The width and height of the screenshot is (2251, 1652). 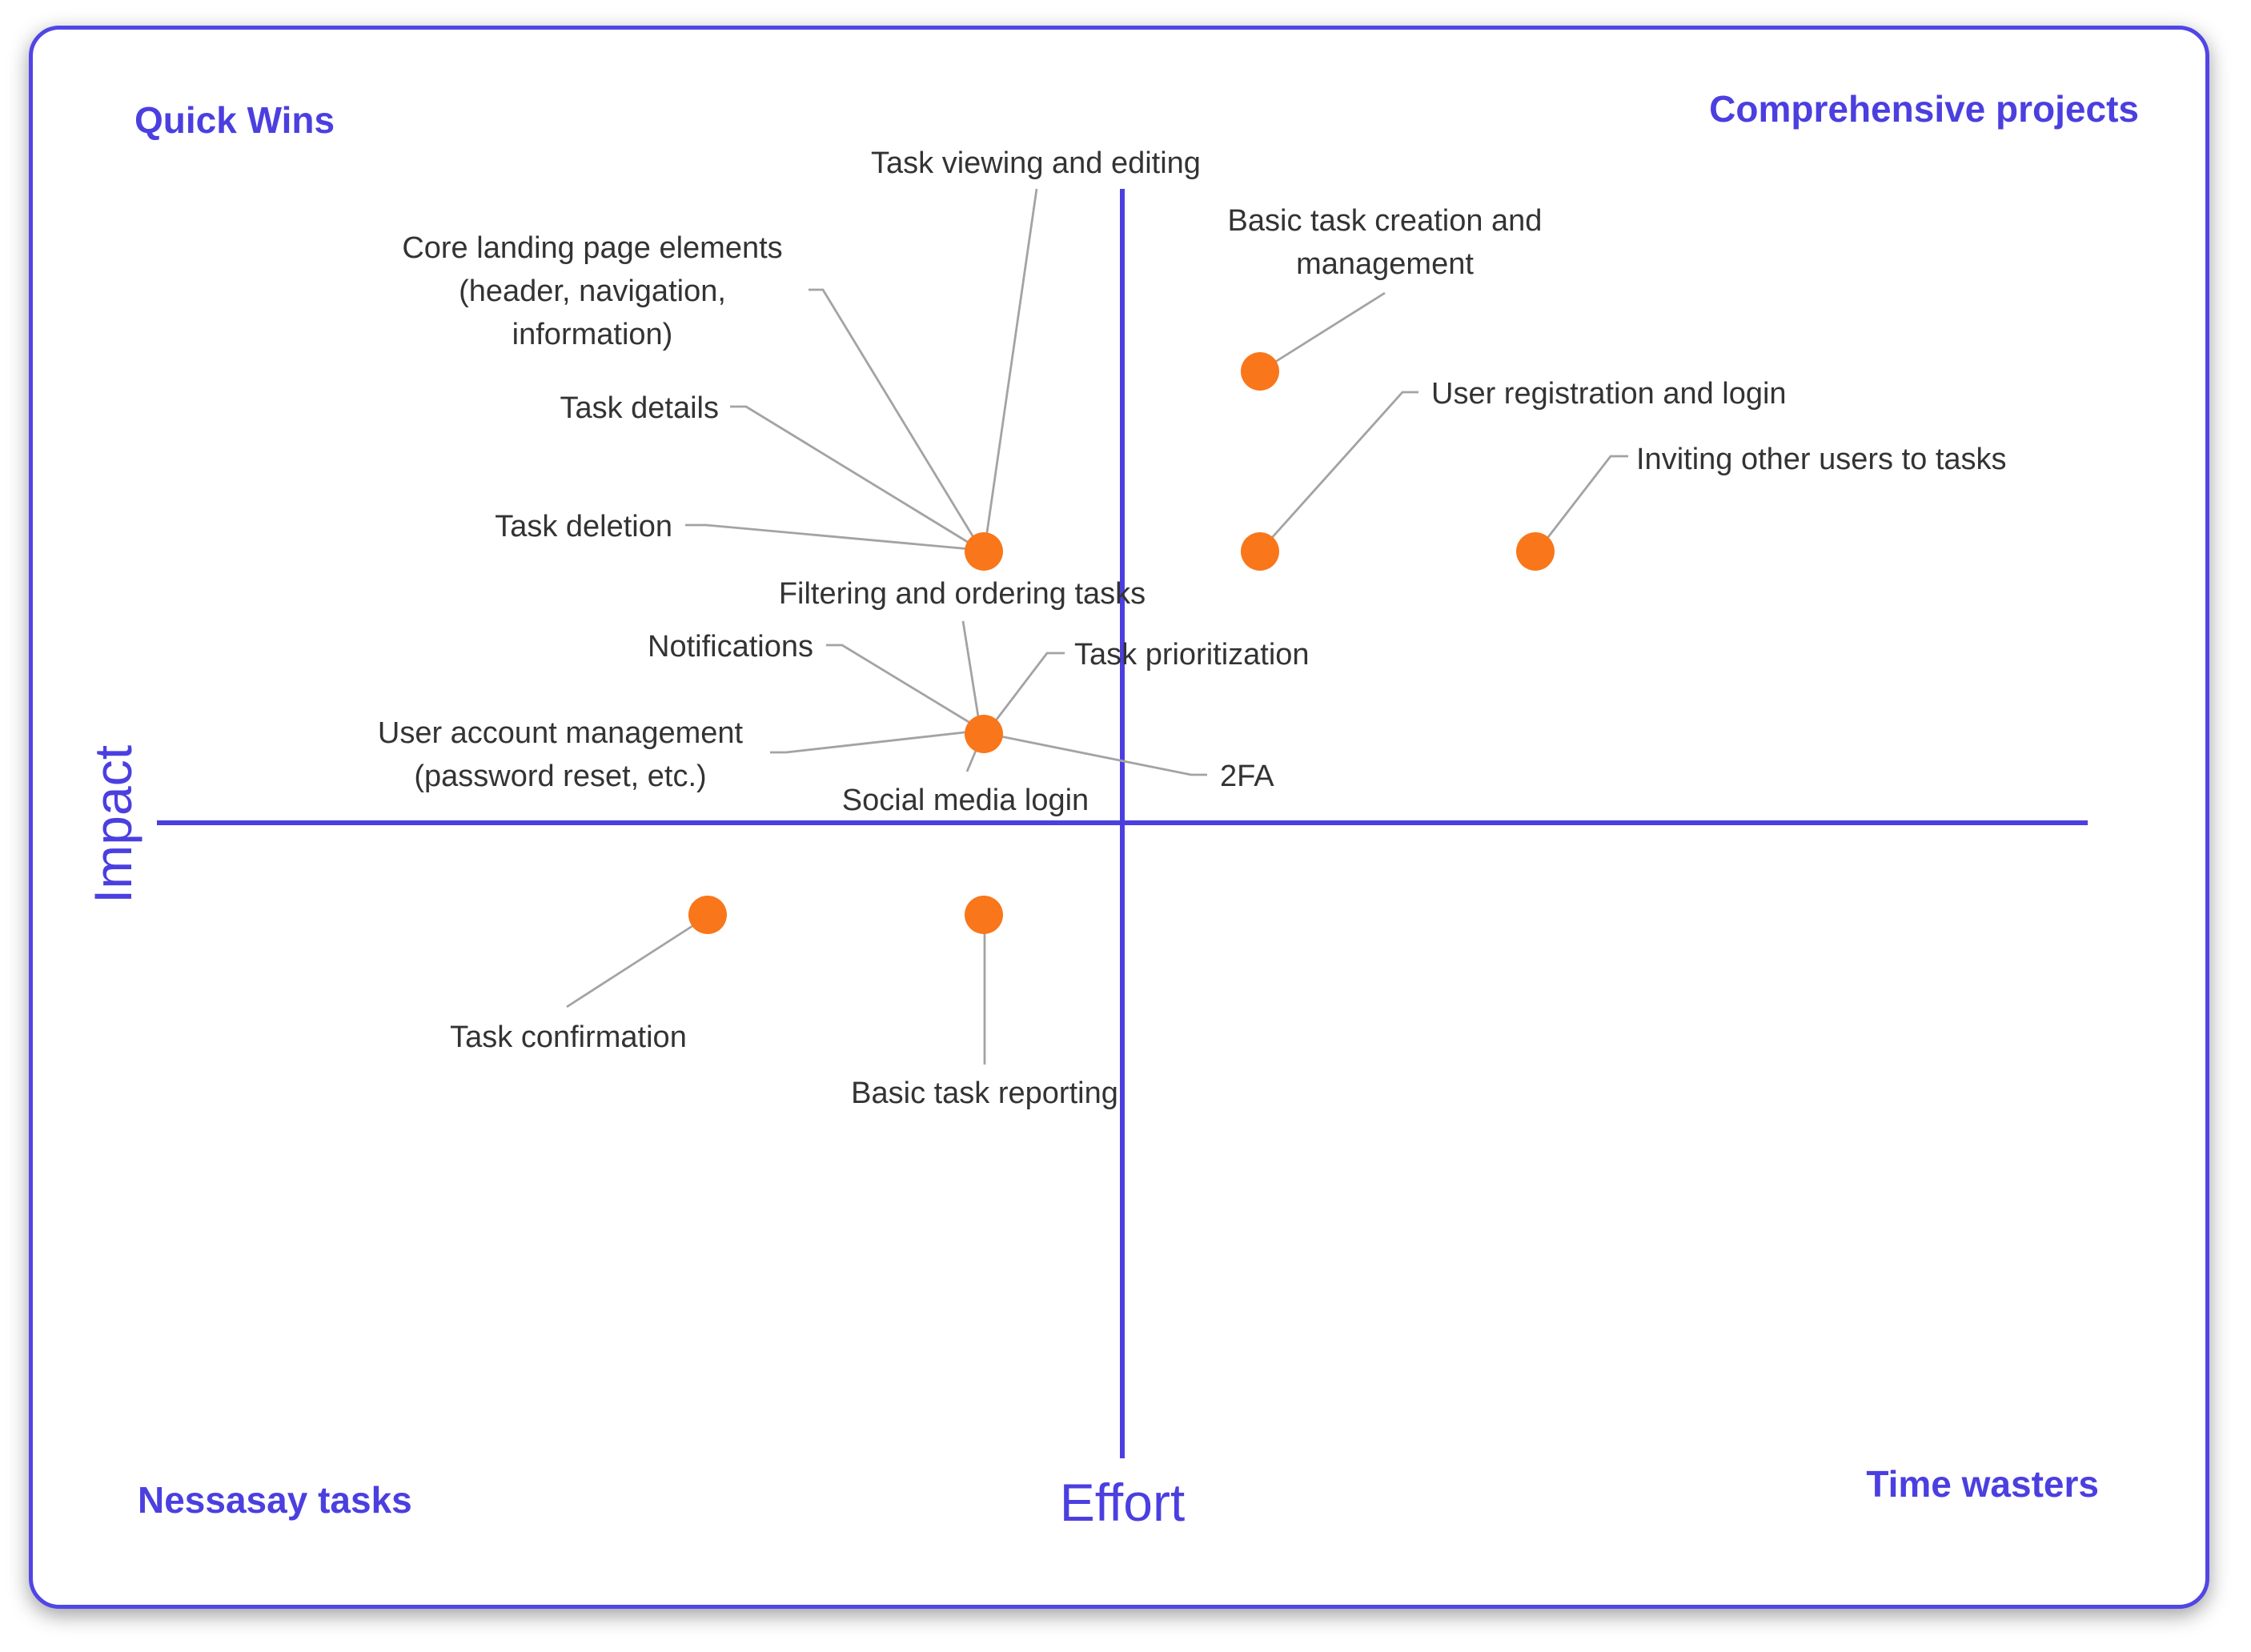 I want to click on label-user-account-line1: User account management, so click(x=561, y=733).